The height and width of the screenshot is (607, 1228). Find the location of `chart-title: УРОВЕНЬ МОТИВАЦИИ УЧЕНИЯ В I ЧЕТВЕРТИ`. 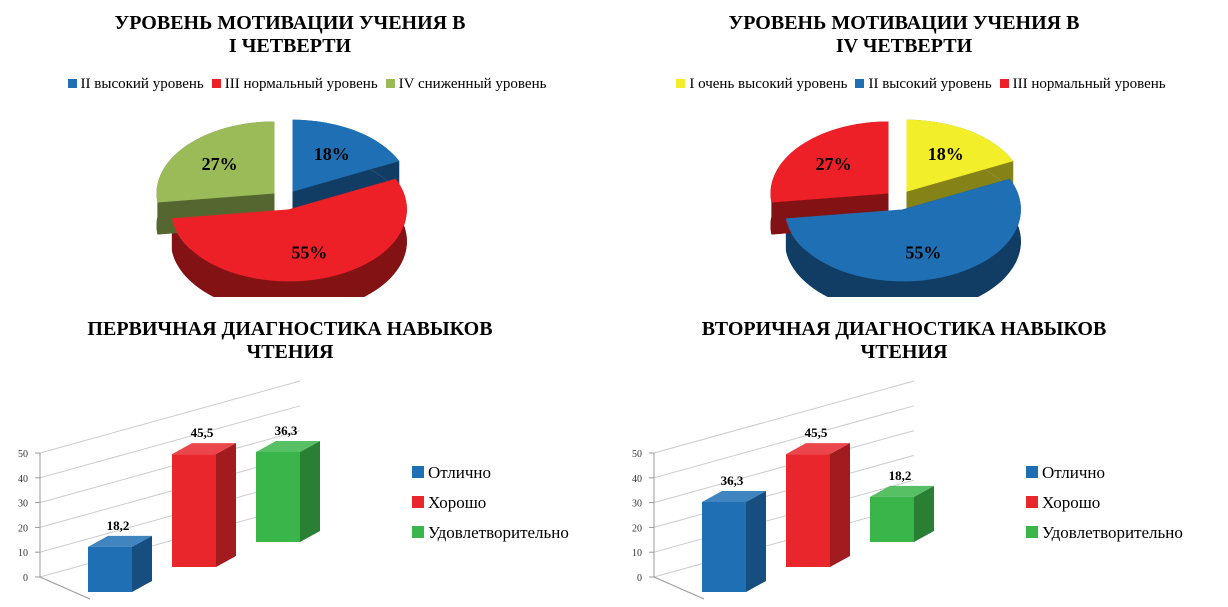

chart-title: УРОВЕНЬ МОТИВАЦИИ УЧЕНИЯ В I ЧЕТВЕРТИ is located at coordinates (290, 34).